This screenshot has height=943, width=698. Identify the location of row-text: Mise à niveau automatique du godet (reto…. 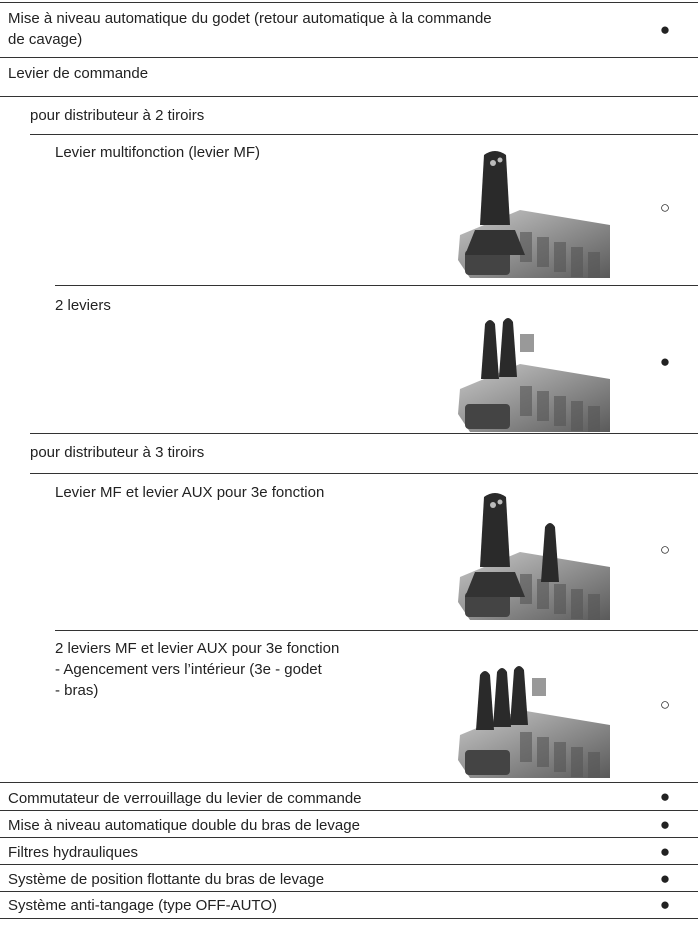
(250, 18).